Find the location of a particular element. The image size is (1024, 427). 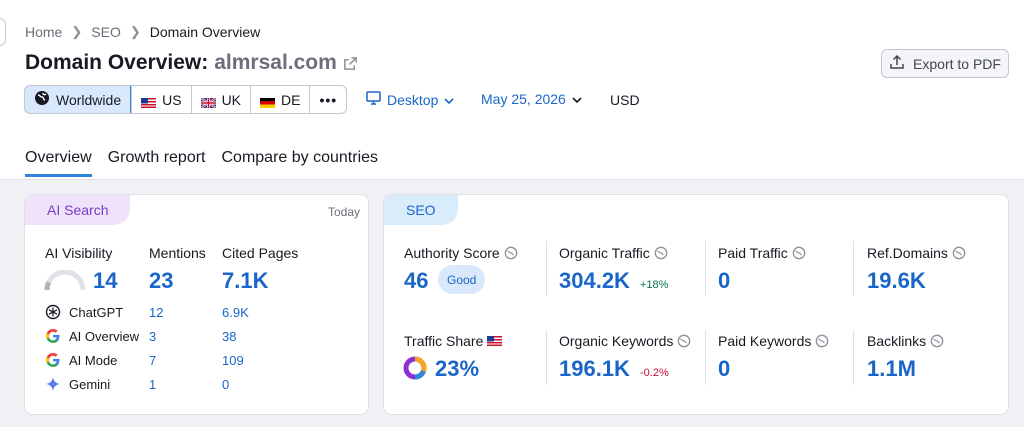

backlinks-label: Backlinks is located at coordinates (905, 341).